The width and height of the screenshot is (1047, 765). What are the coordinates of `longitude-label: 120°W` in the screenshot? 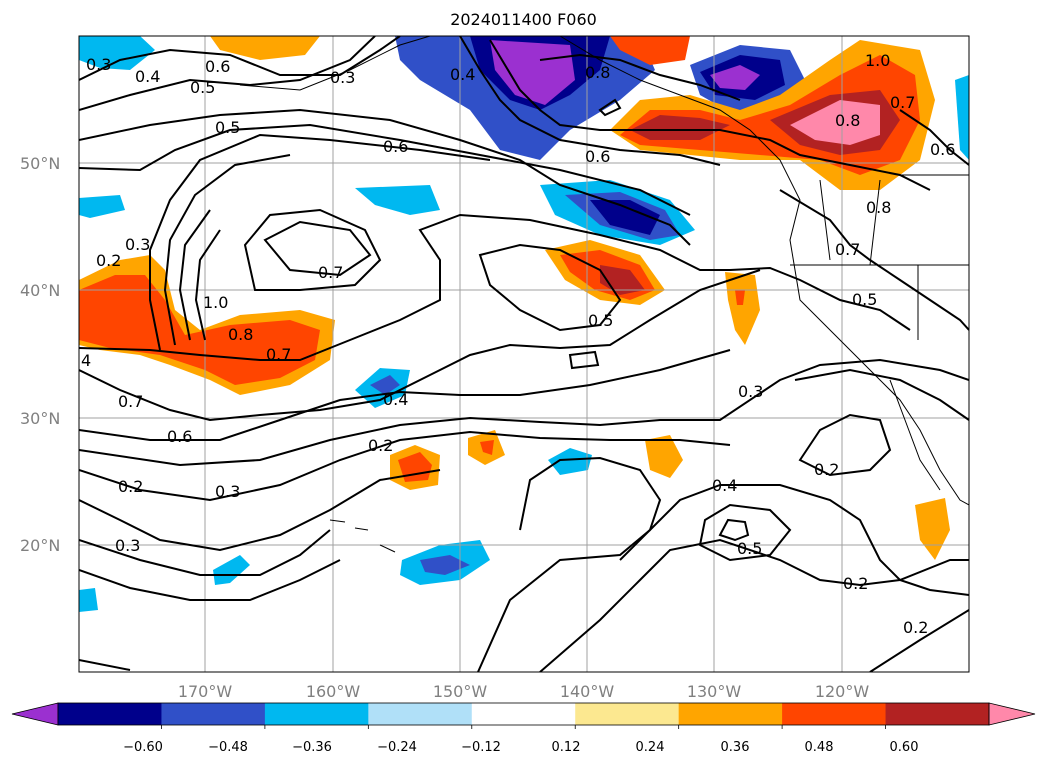 It's located at (842, 691).